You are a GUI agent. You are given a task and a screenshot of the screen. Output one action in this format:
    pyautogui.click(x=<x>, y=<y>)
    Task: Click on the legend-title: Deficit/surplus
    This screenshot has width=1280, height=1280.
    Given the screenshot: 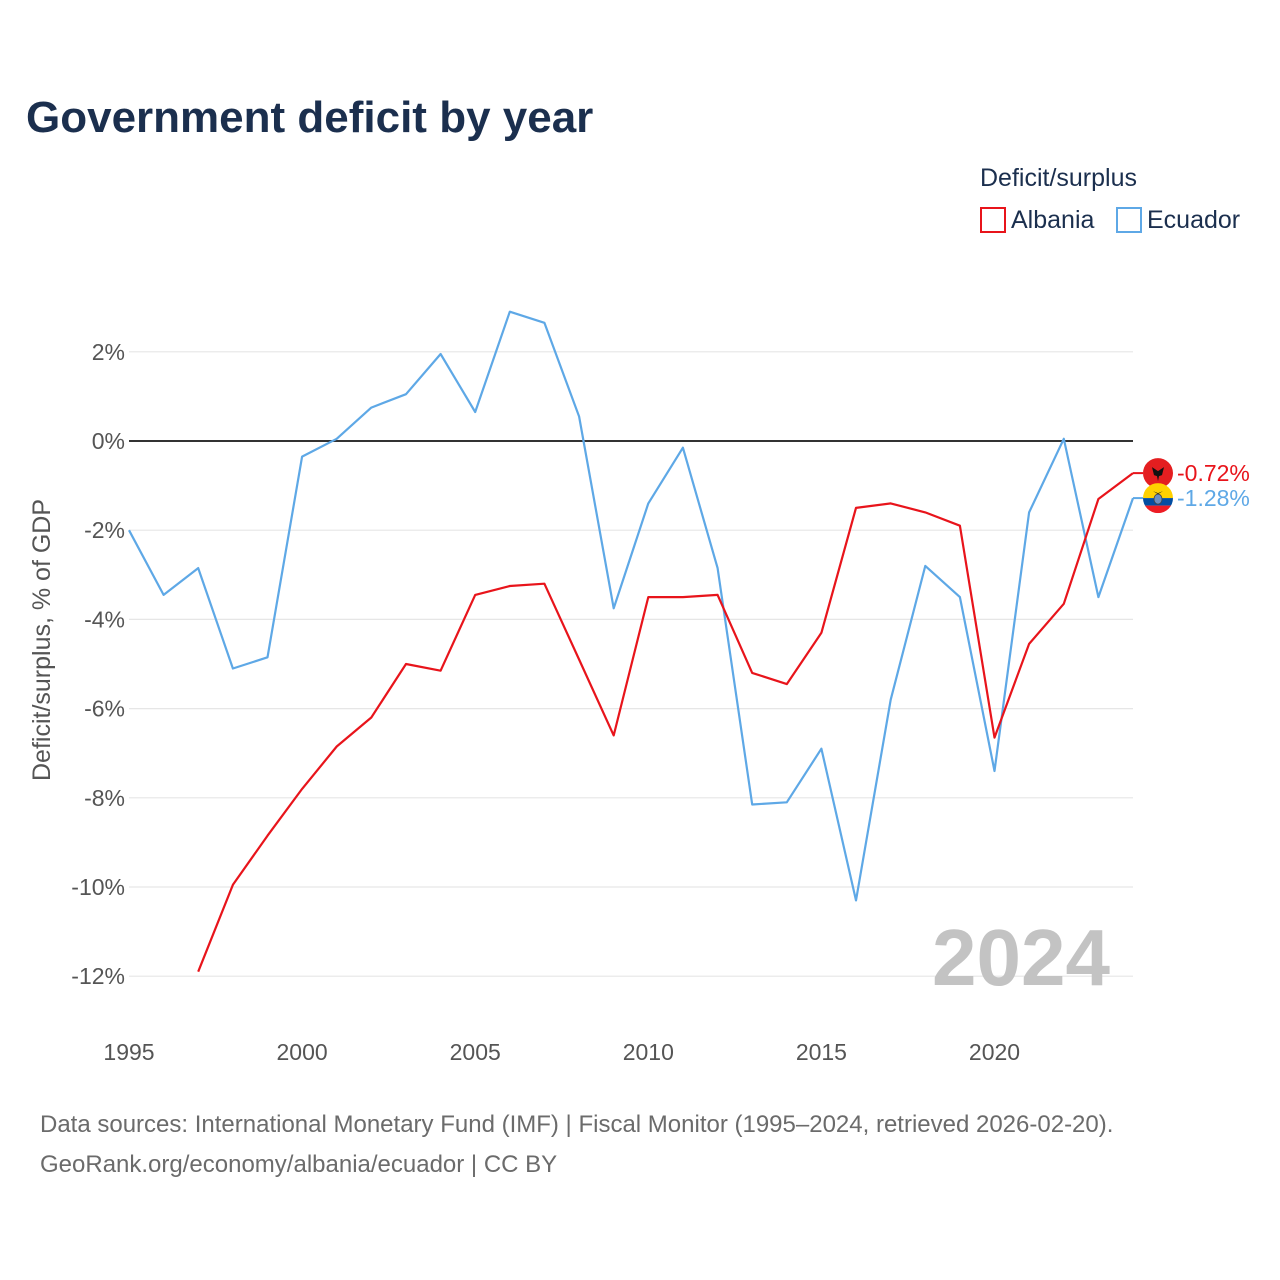 What is the action you would take?
    pyautogui.click(x=1058, y=178)
    